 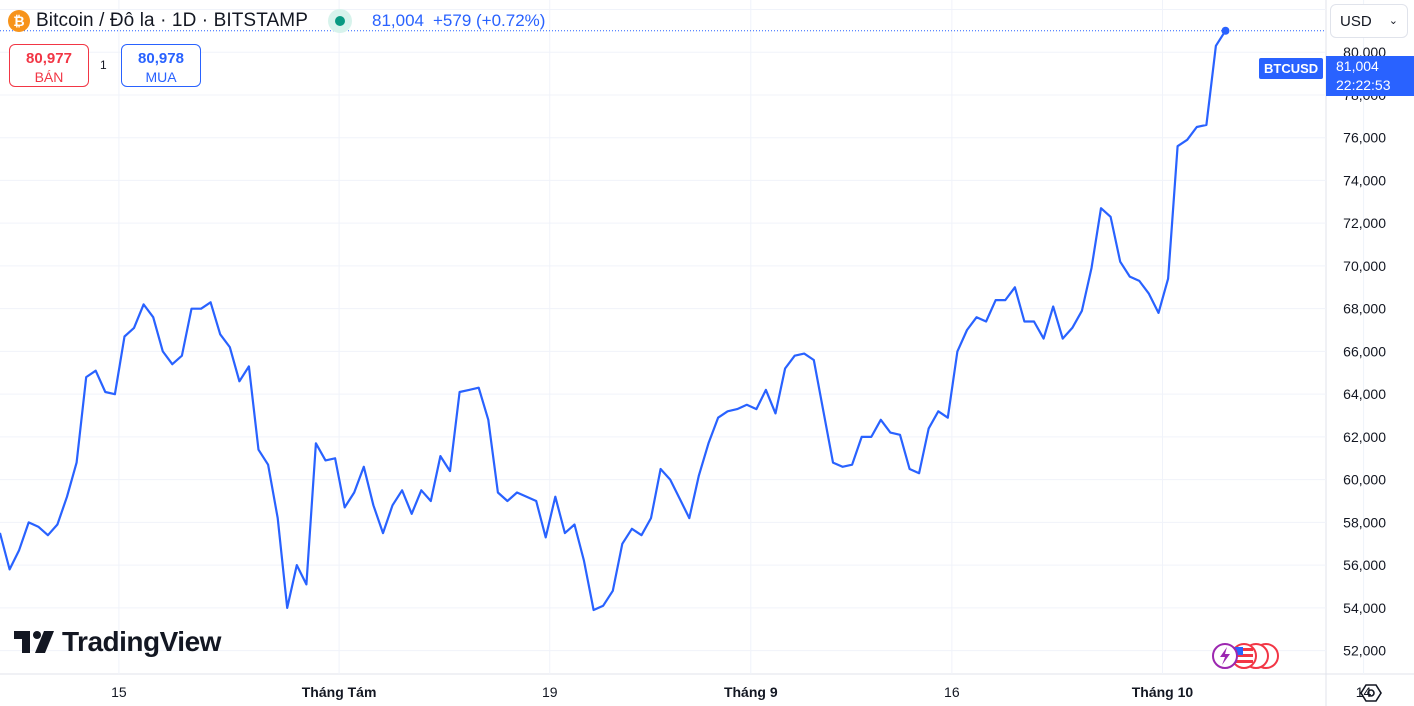 What do you see at coordinates (1364, 608) in the screenshot?
I see `y-tick-label: 54,000` at bounding box center [1364, 608].